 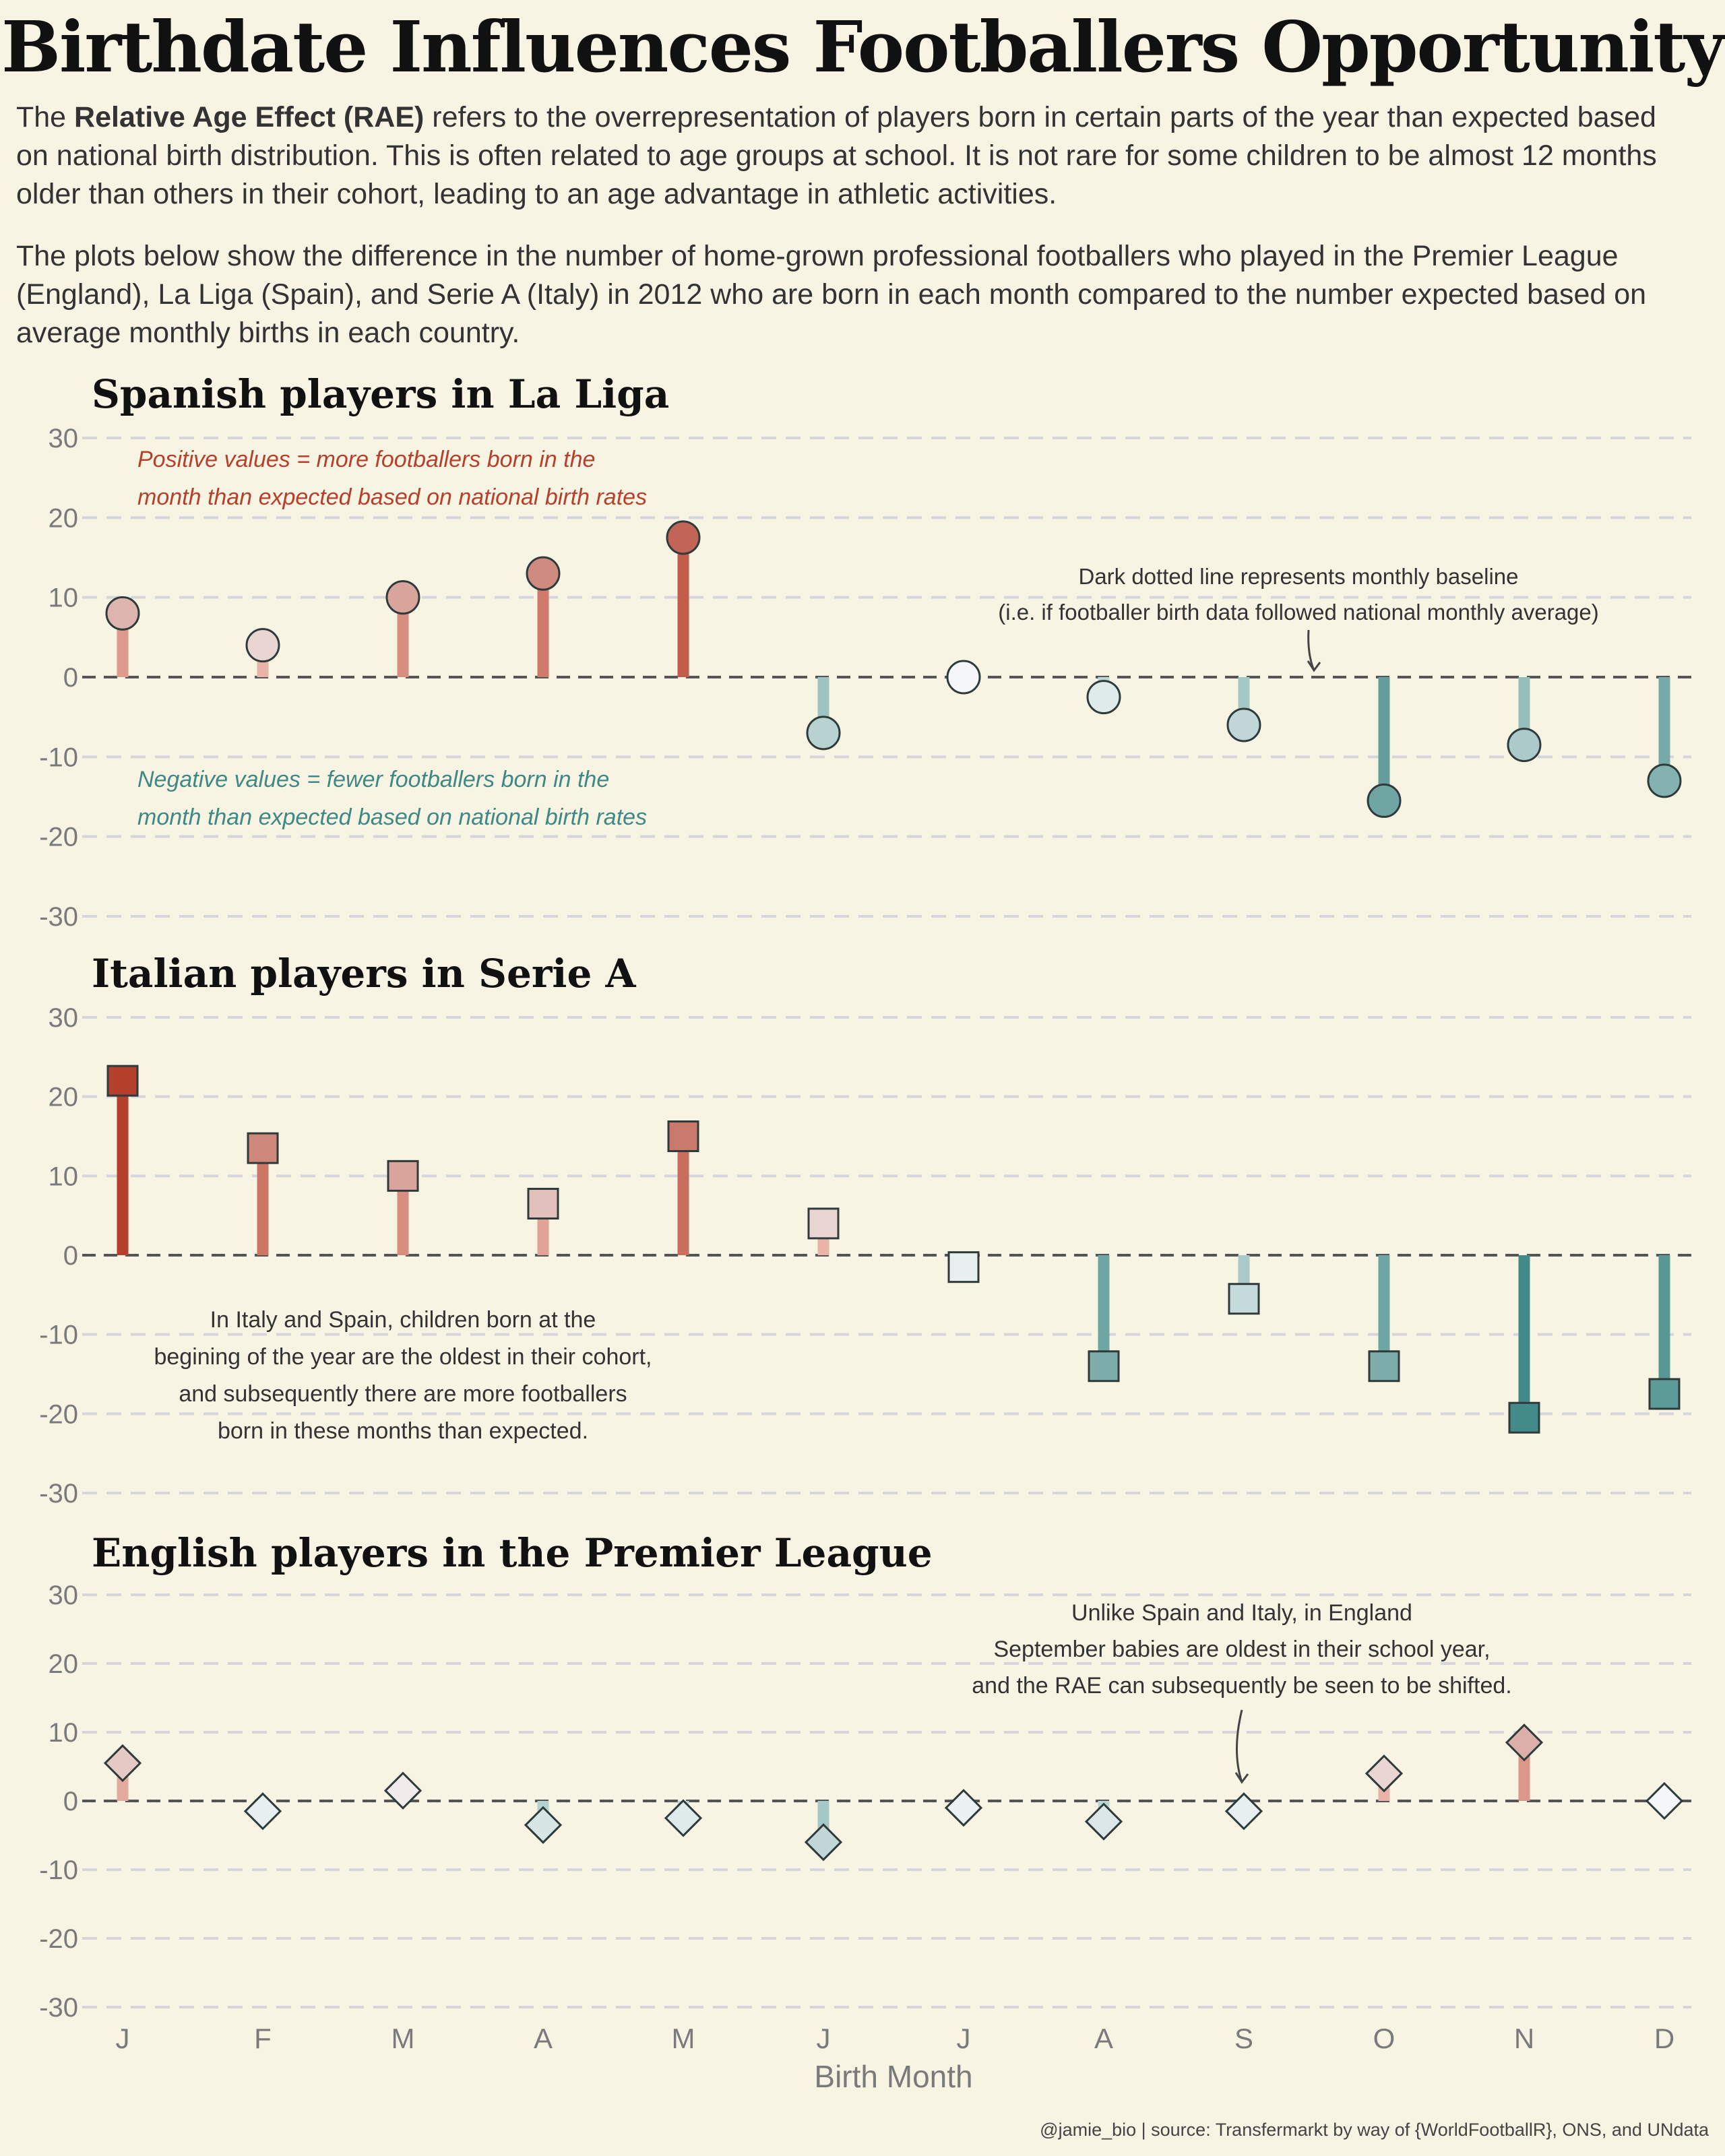 I want to click on x-tick-label: O, so click(x=1384, y=2038).